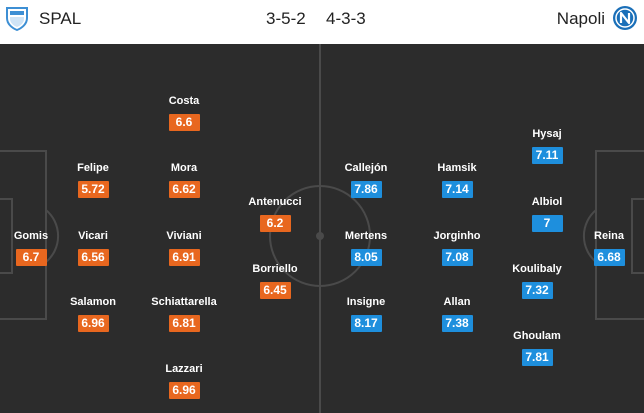 The height and width of the screenshot is (413, 644). I want to click on player-koulibaly: Koulibaly 7.32, so click(537, 281).